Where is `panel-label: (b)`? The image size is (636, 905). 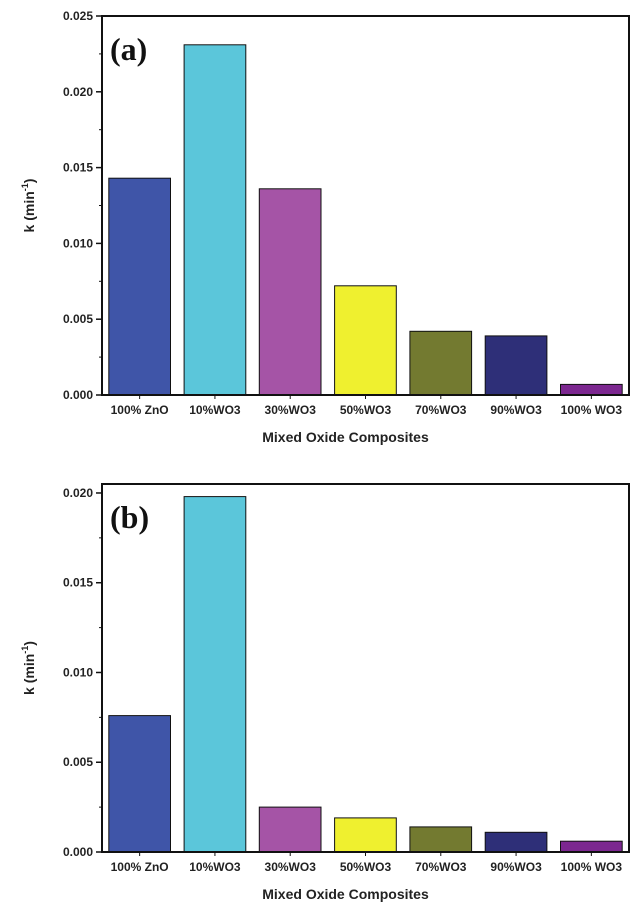 panel-label: (b) is located at coordinates (129, 517).